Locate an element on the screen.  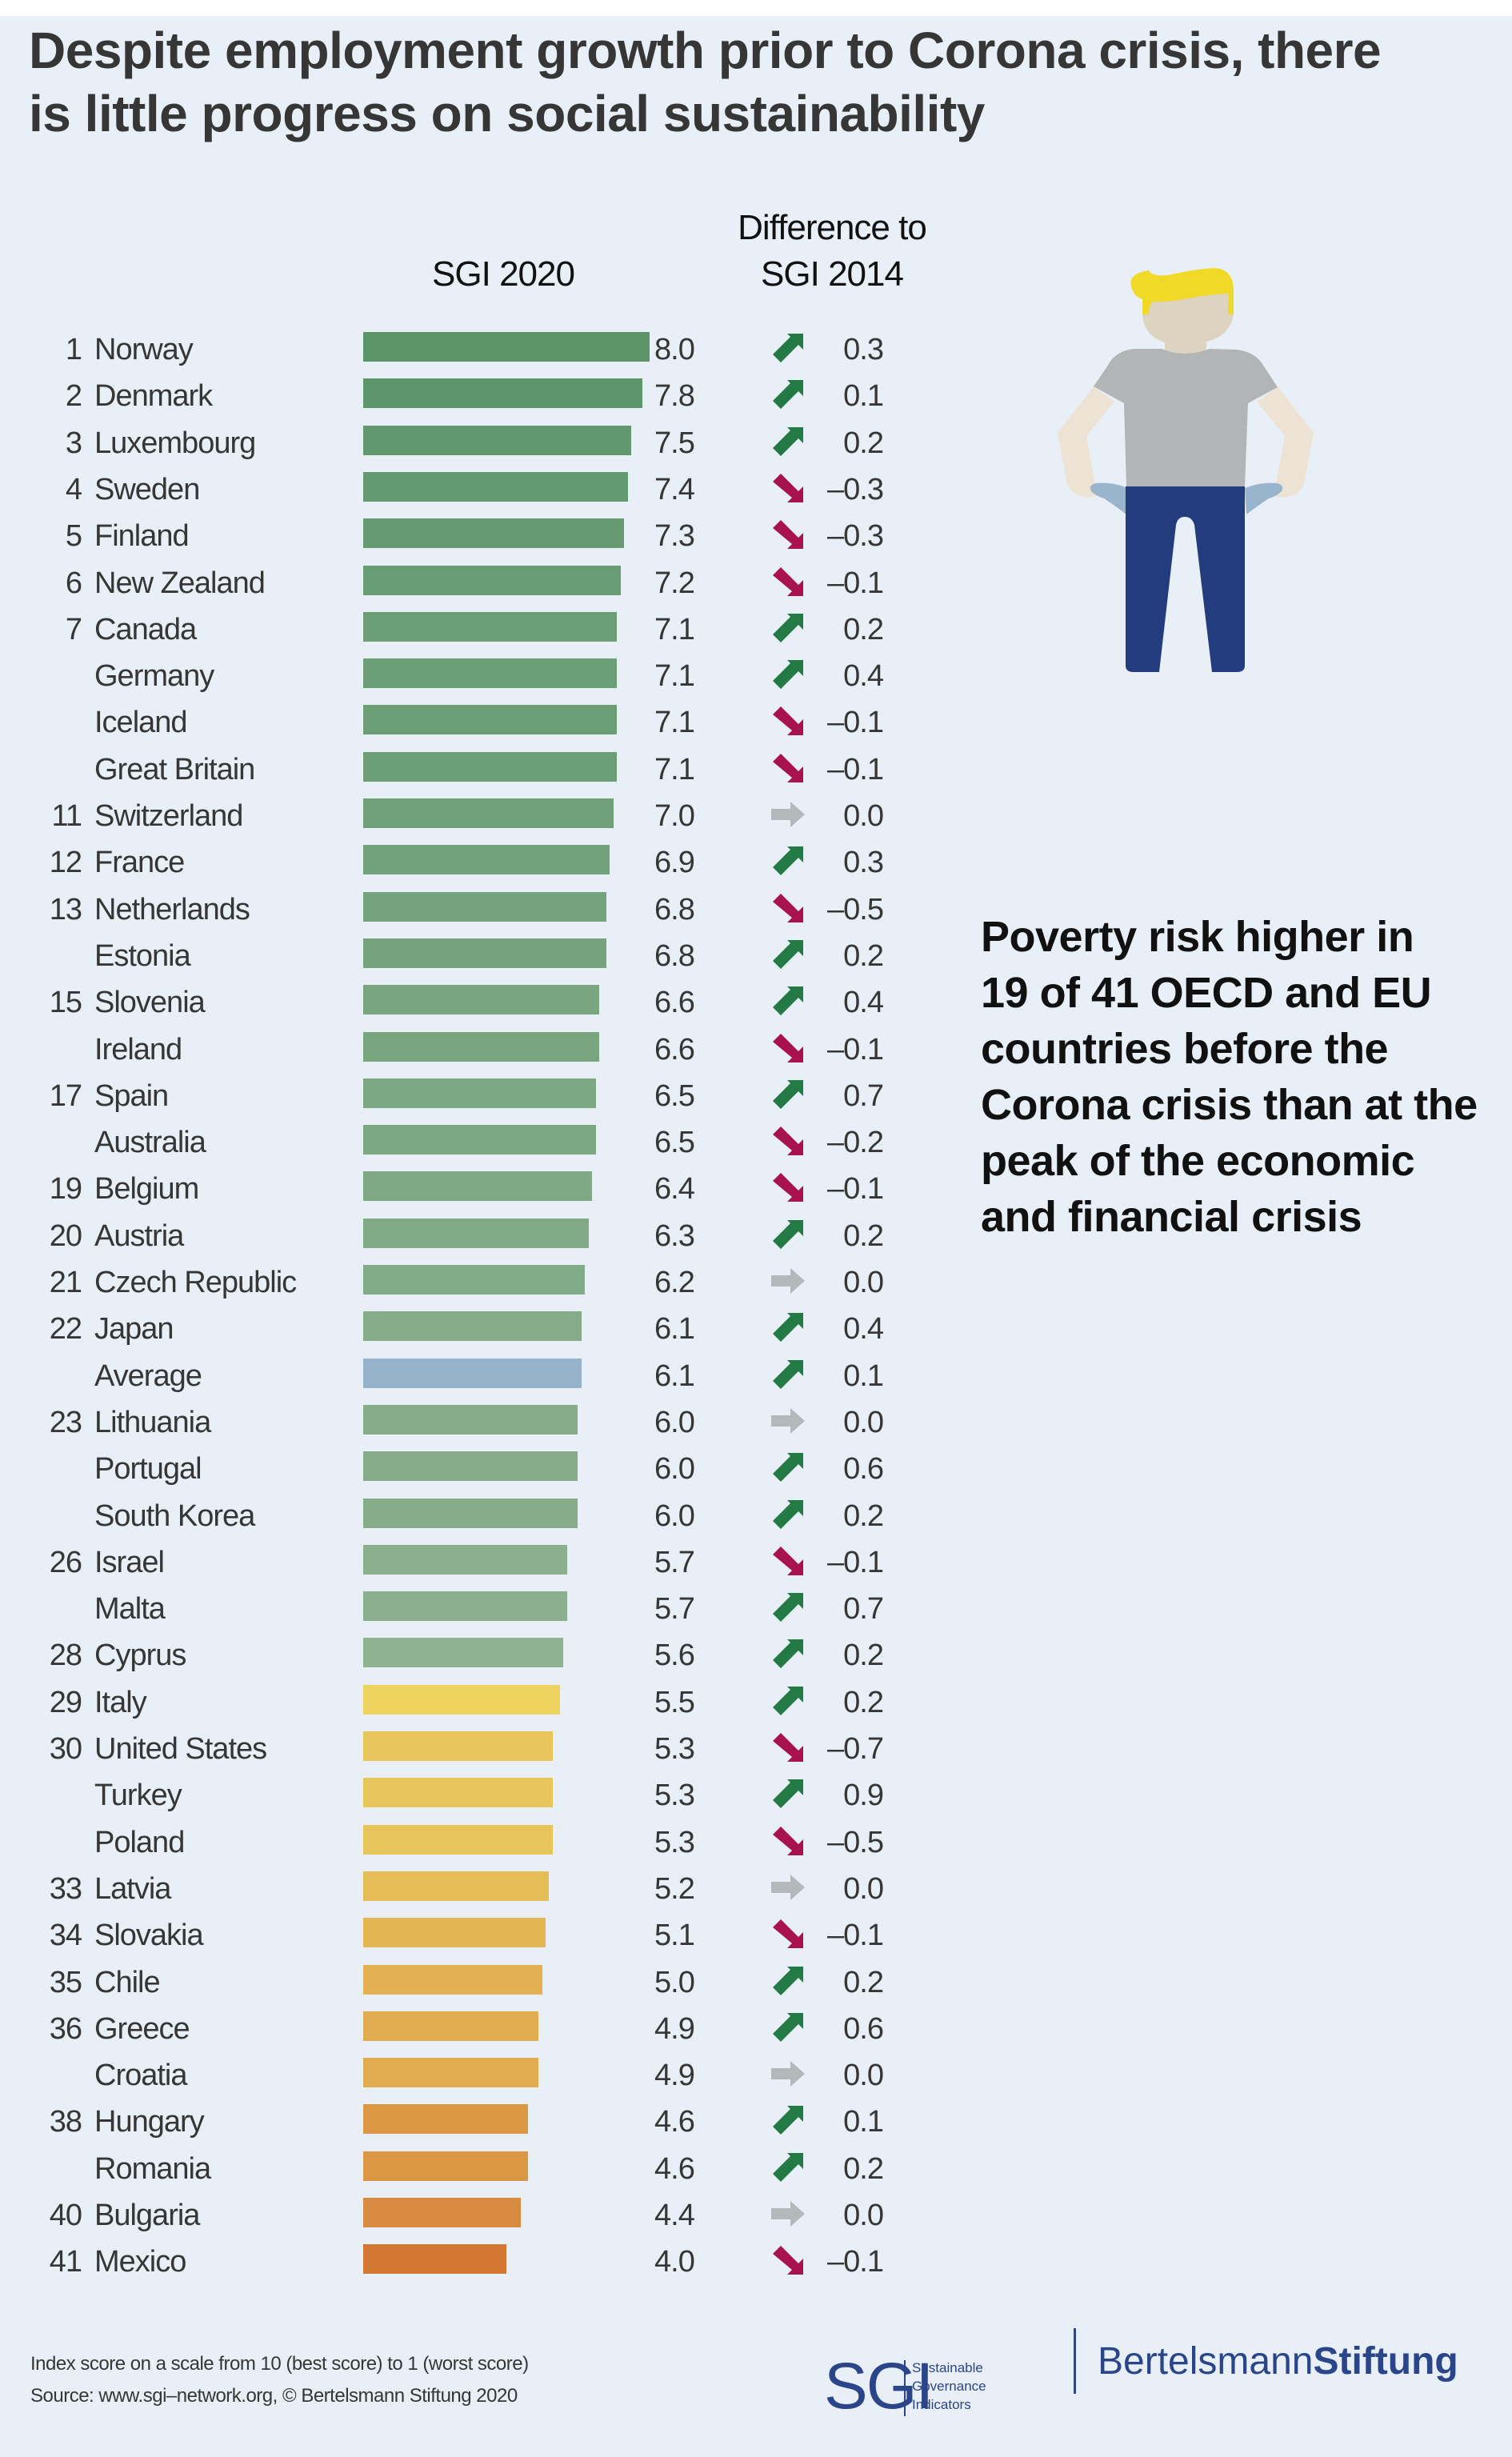
country-label: Portugal is located at coordinates (148, 1469).